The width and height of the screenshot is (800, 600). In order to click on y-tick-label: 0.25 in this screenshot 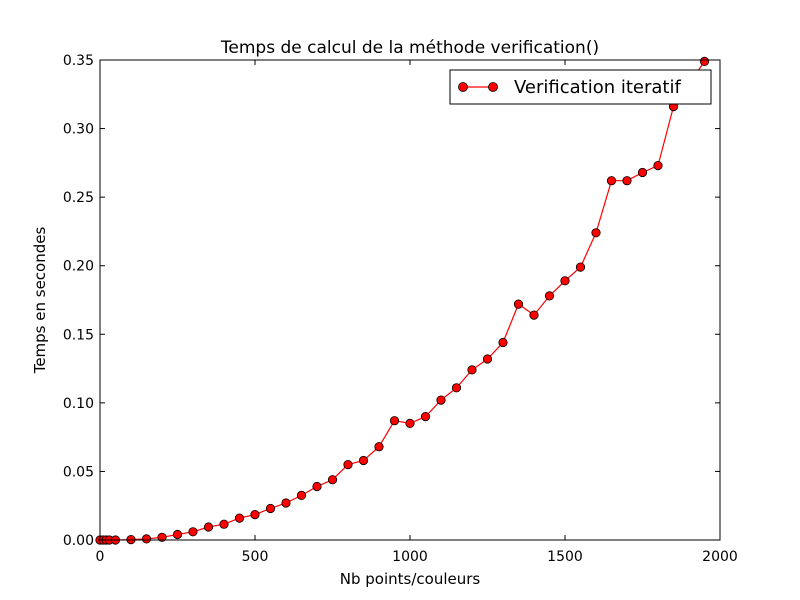, I will do `click(78, 198)`.